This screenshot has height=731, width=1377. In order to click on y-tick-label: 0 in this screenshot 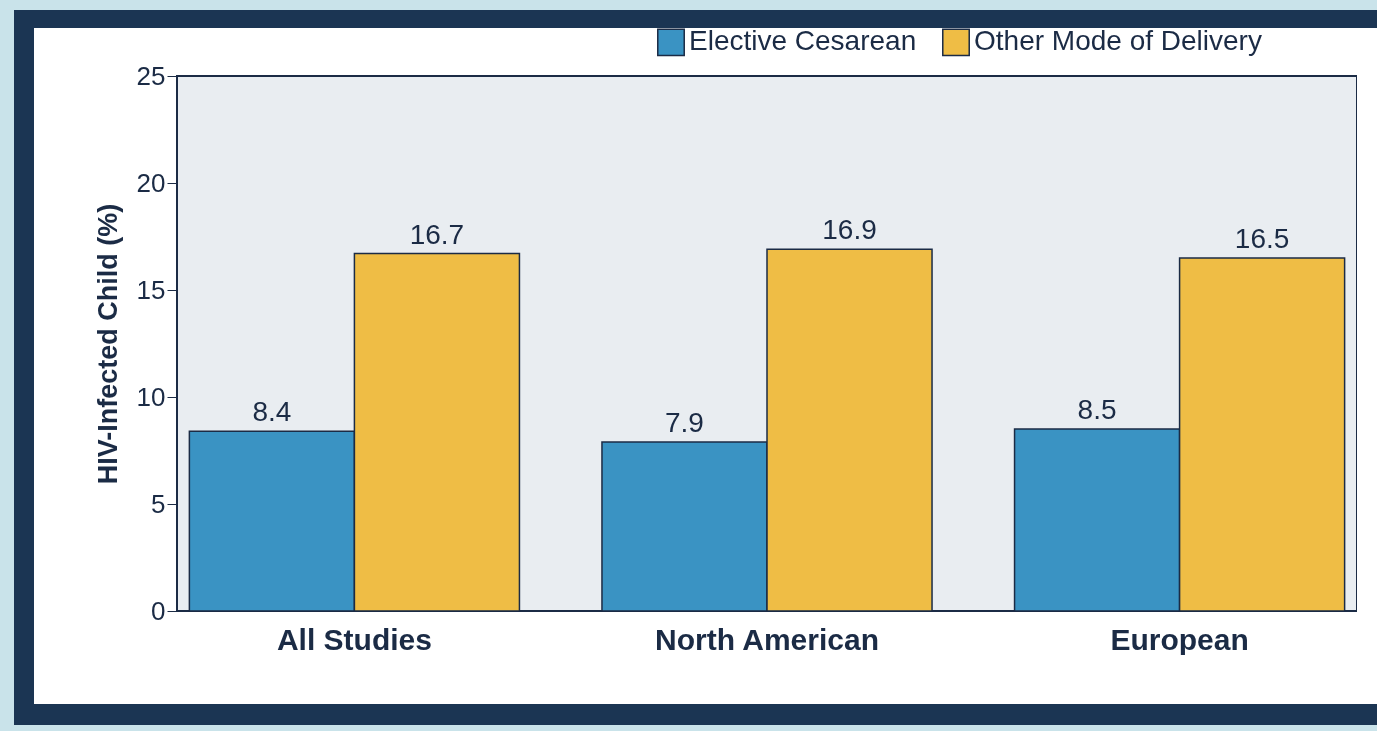, I will do `click(158, 610)`.